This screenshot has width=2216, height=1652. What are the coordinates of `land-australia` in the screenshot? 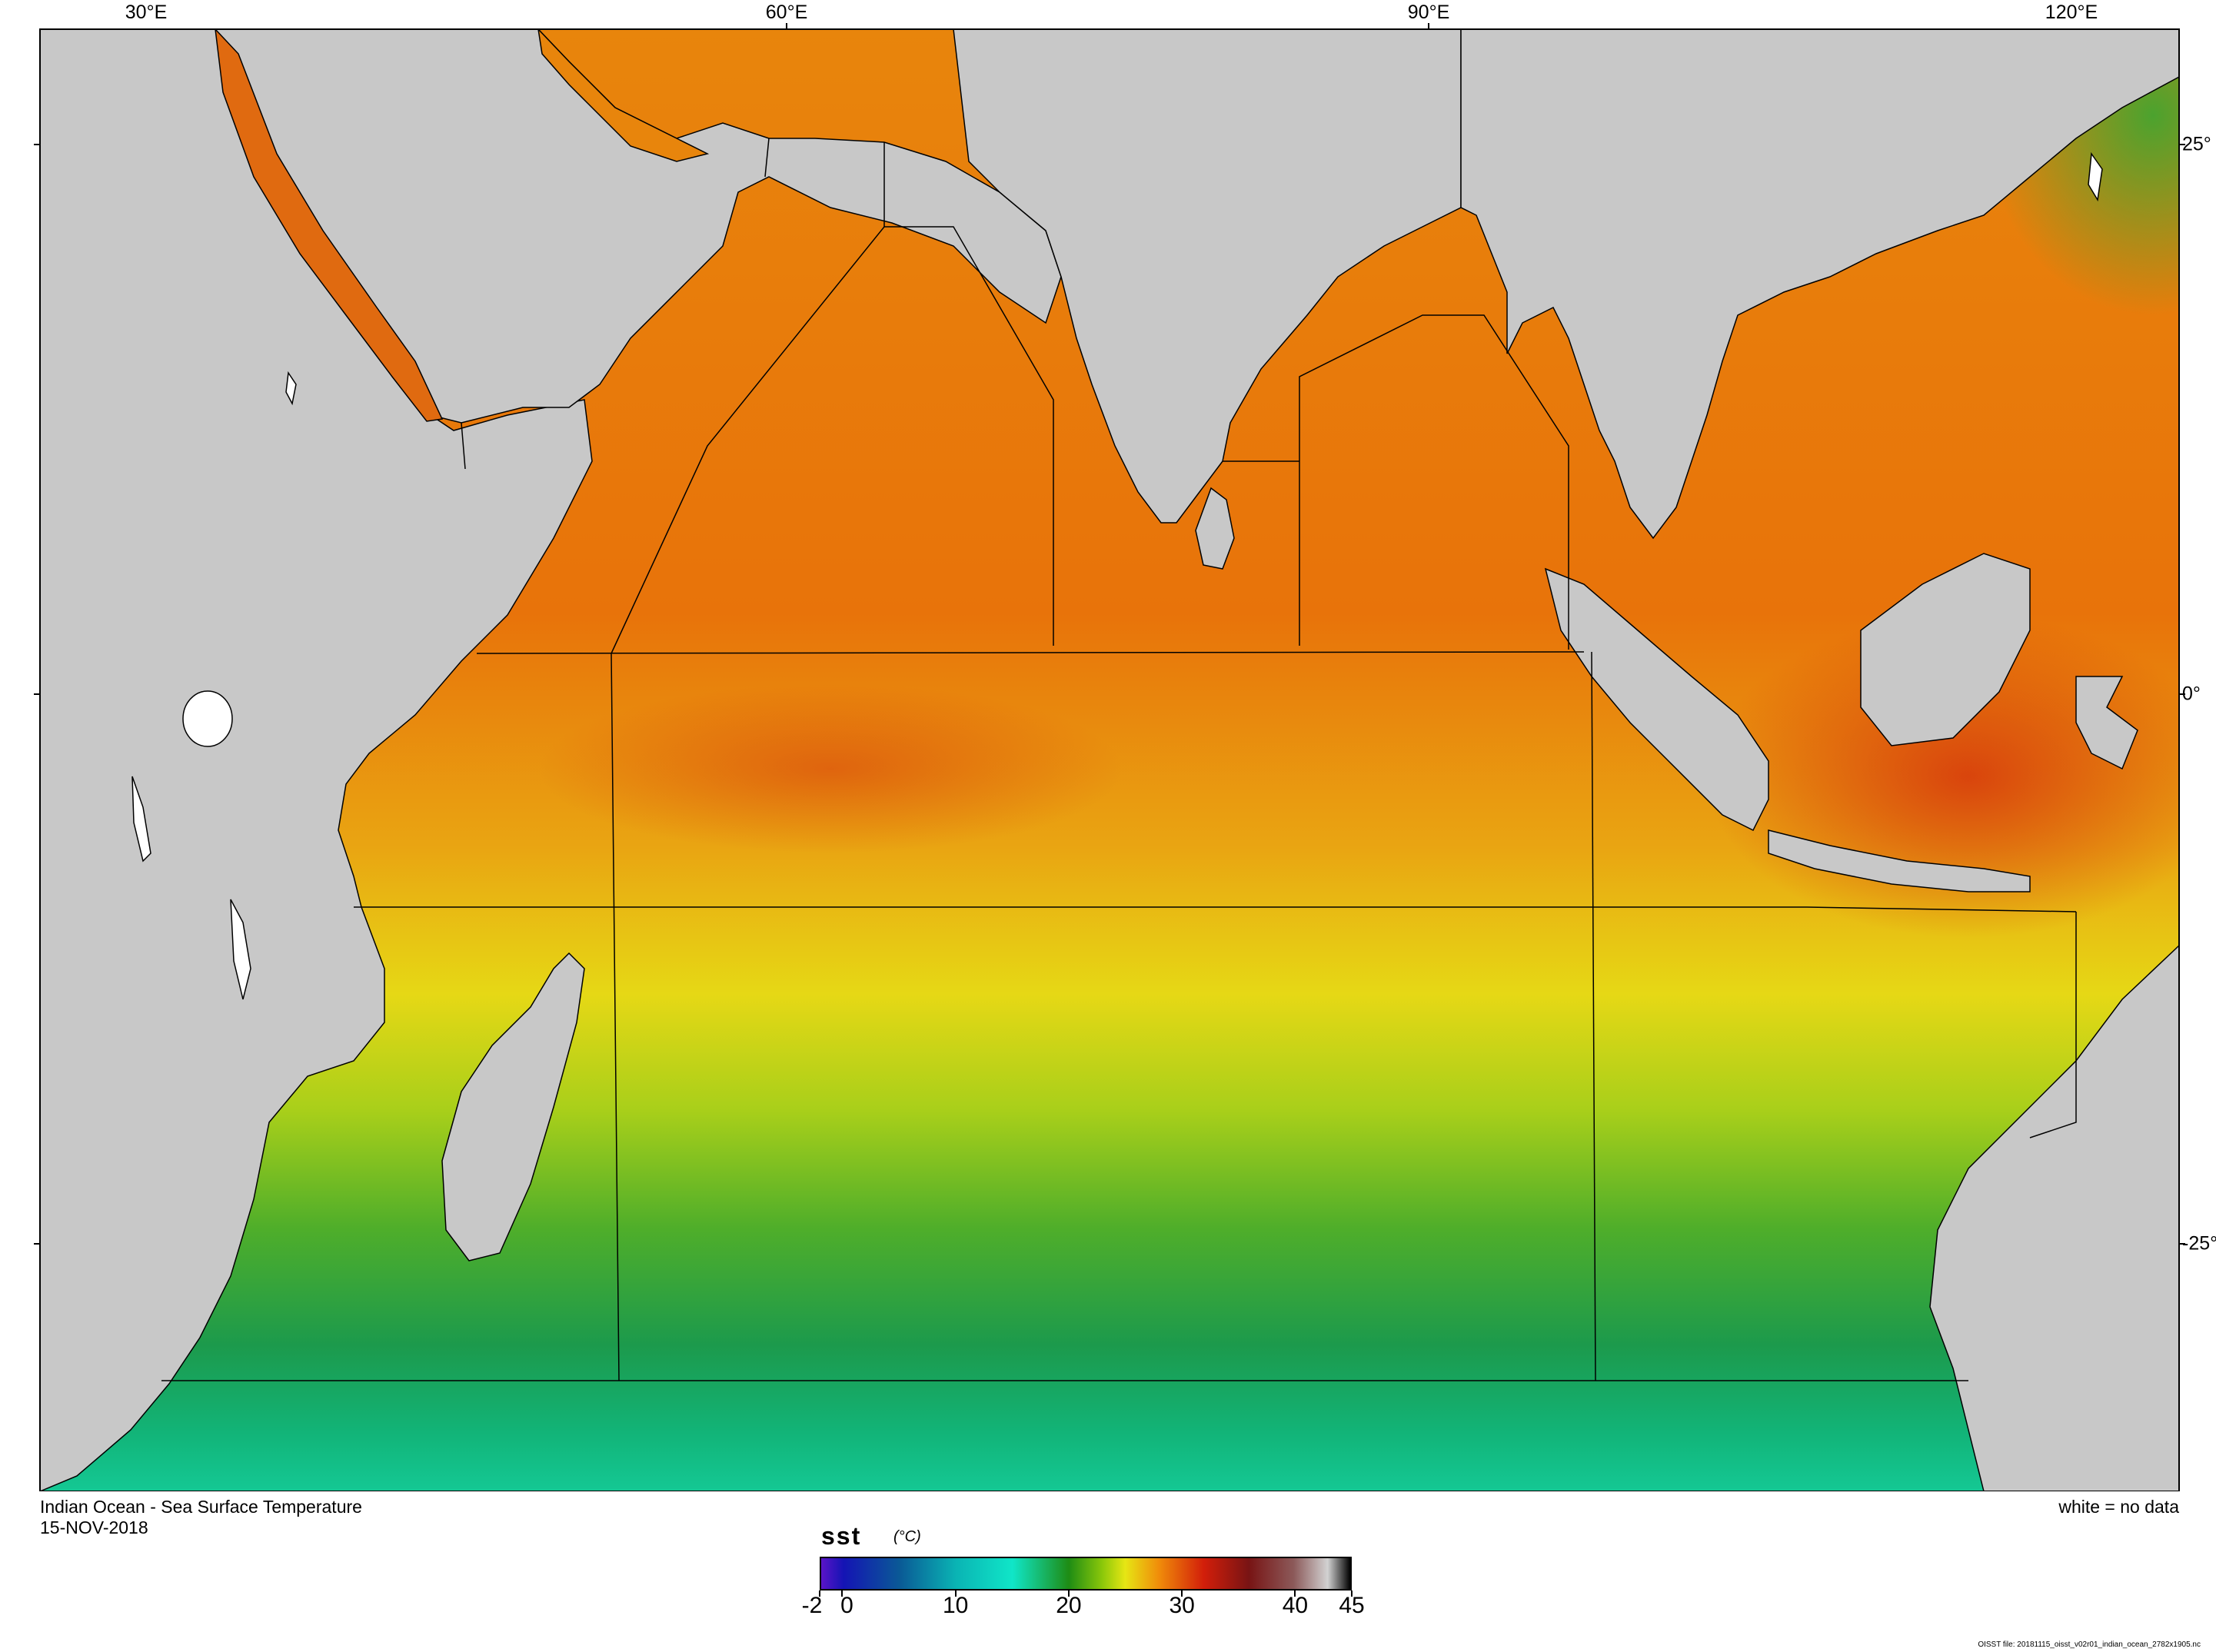 It's located at (2054, 1217).